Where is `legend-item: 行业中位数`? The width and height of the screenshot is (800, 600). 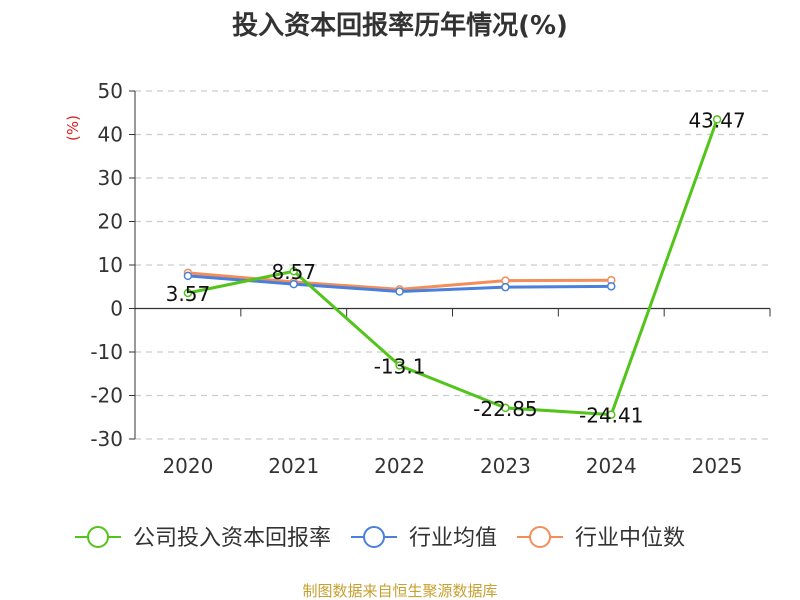
legend-item: 行业中位数 is located at coordinates (601, 538).